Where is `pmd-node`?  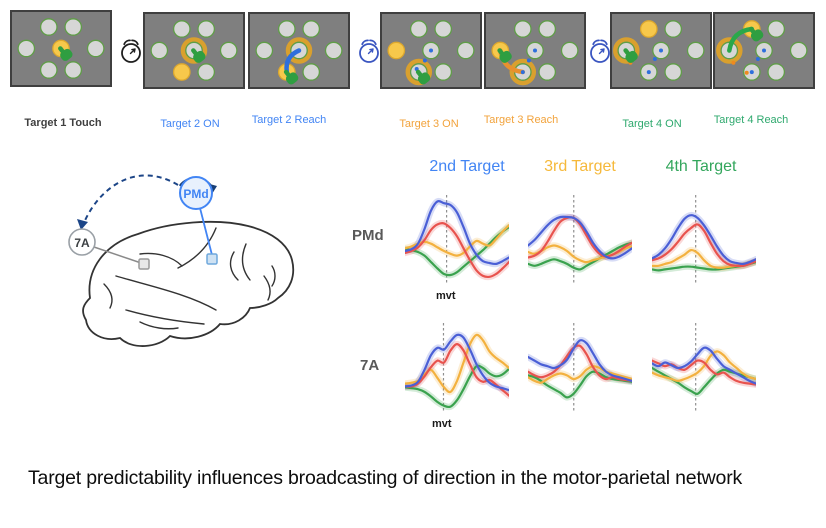
pmd-node is located at coordinates (196, 193).